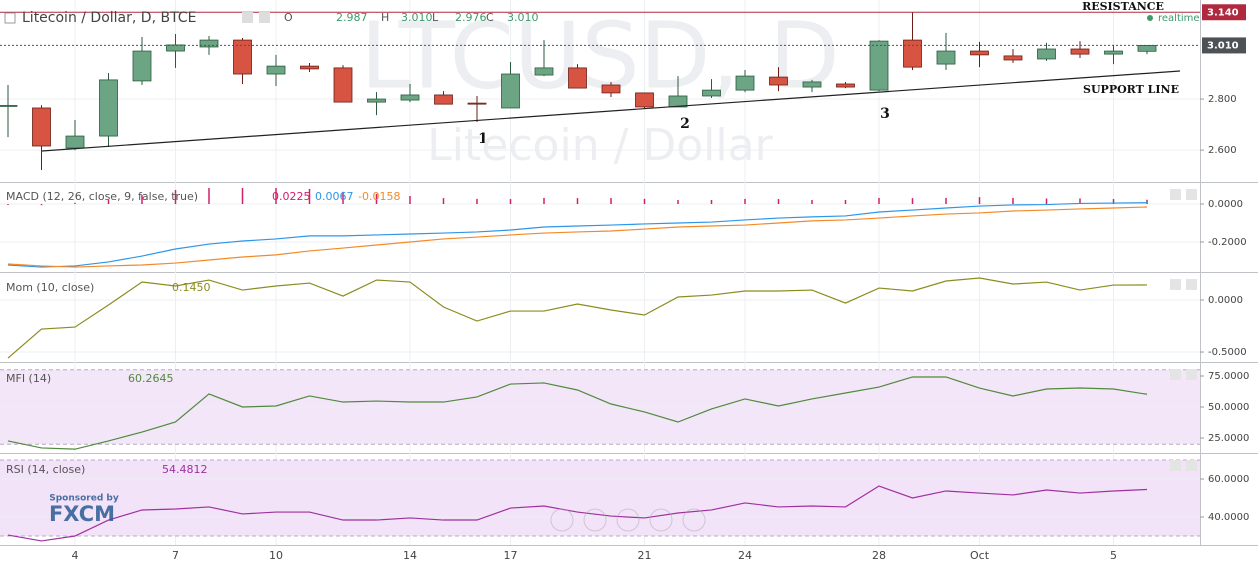 The width and height of the screenshot is (1258, 564). Describe the element at coordinates (1227, 352) in the screenshot. I see `y-tick-label: -0.5000` at that location.